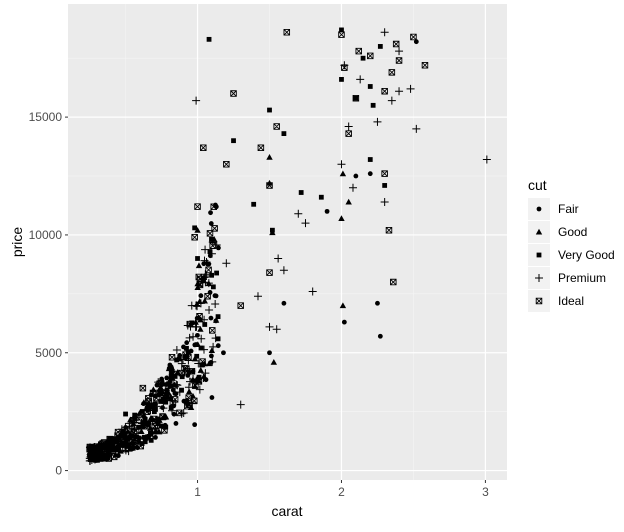 Image resolution: width=624 pixels, height=532 pixels. I want to click on legend-symbol-good, so click(539, 231).